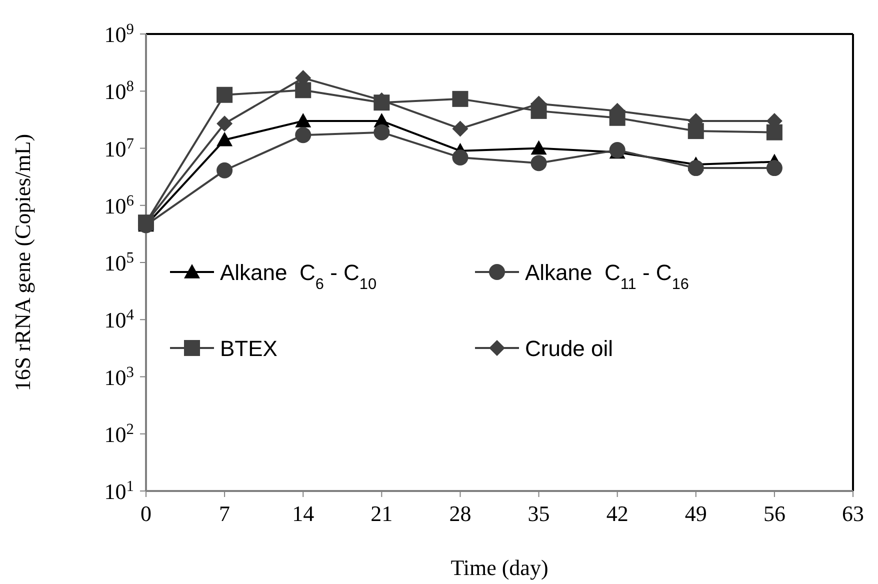 Image resolution: width=878 pixels, height=584 pixels. I want to click on y-tick-label: 10$^{4}$, so click(119, 319).